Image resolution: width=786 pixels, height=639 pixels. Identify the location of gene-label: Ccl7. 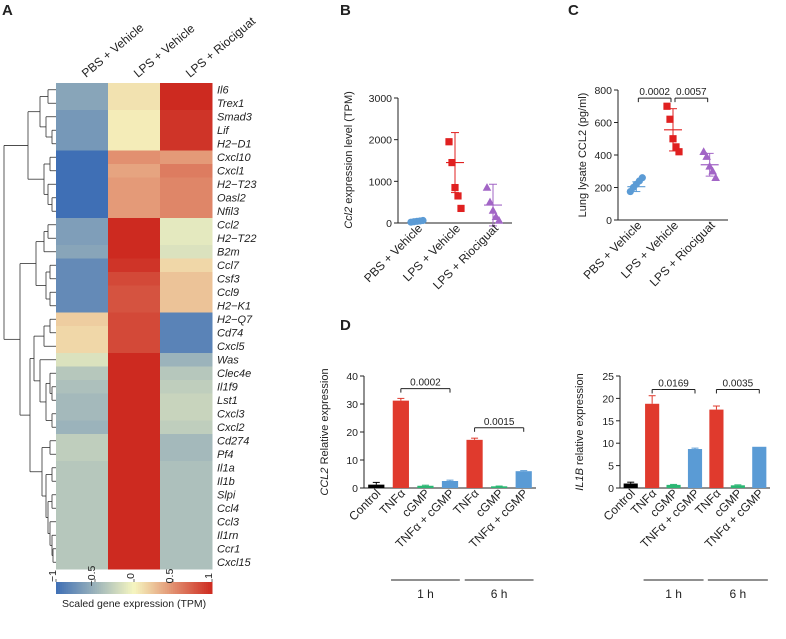
(228, 266).